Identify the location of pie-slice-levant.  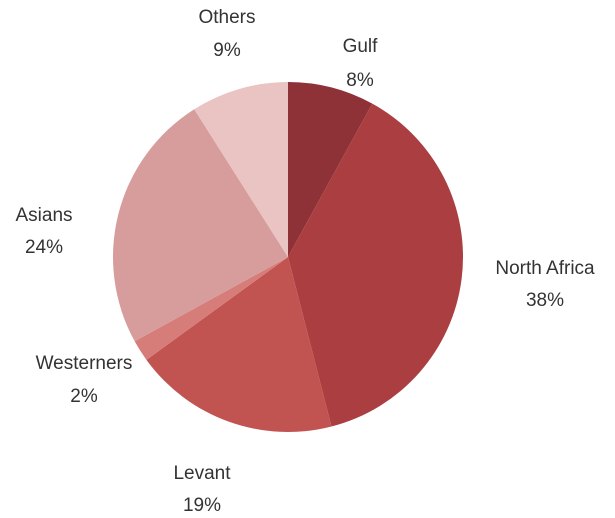
(239, 344).